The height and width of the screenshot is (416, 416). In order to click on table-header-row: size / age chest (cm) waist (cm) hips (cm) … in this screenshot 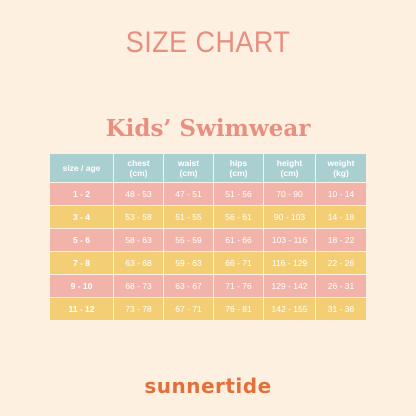, I will do `click(208, 168)`.